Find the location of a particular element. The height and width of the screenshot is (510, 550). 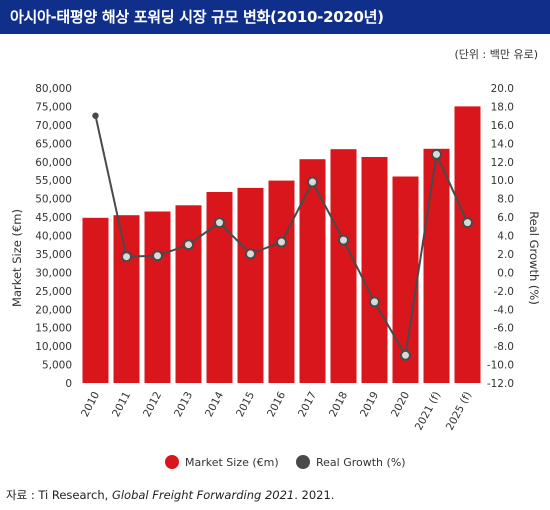

growth-point-2013 is located at coordinates (188, 245).